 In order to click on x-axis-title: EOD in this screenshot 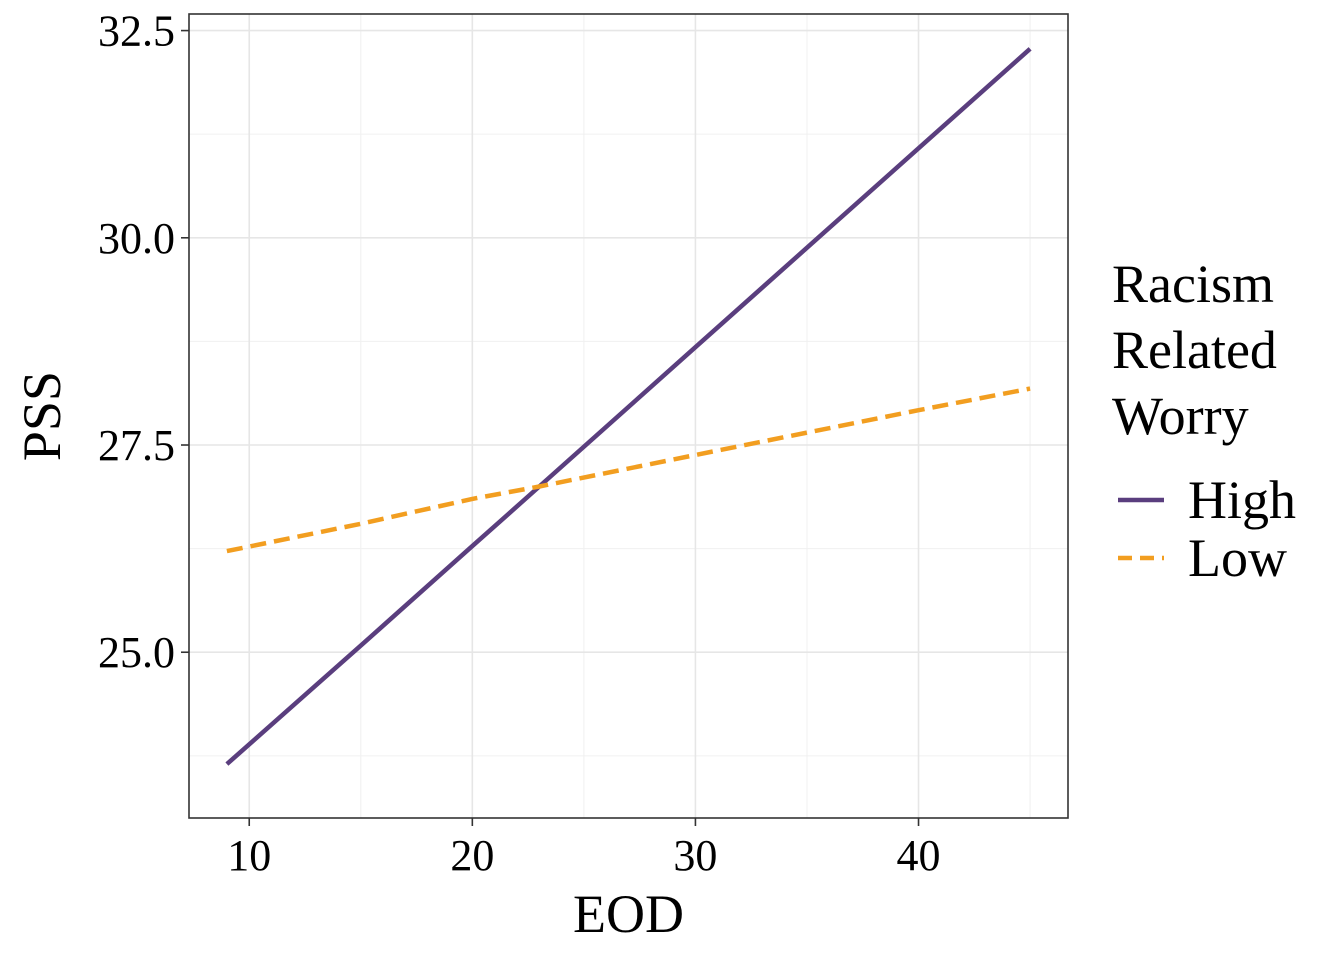, I will do `click(628, 914)`.